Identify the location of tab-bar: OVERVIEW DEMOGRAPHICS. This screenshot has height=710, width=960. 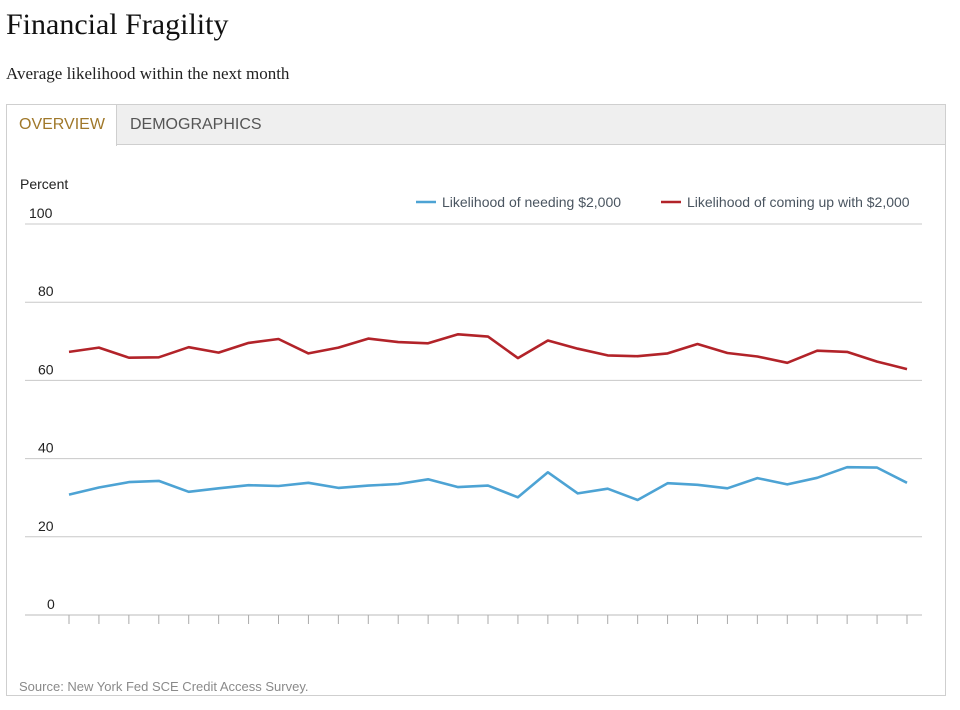
(476, 125).